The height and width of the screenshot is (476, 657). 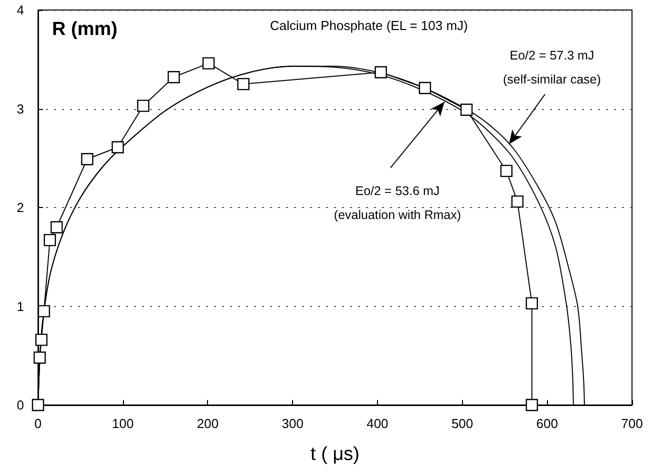 What do you see at coordinates (547, 423) in the screenshot?
I see `x-tick-label: 600` at bounding box center [547, 423].